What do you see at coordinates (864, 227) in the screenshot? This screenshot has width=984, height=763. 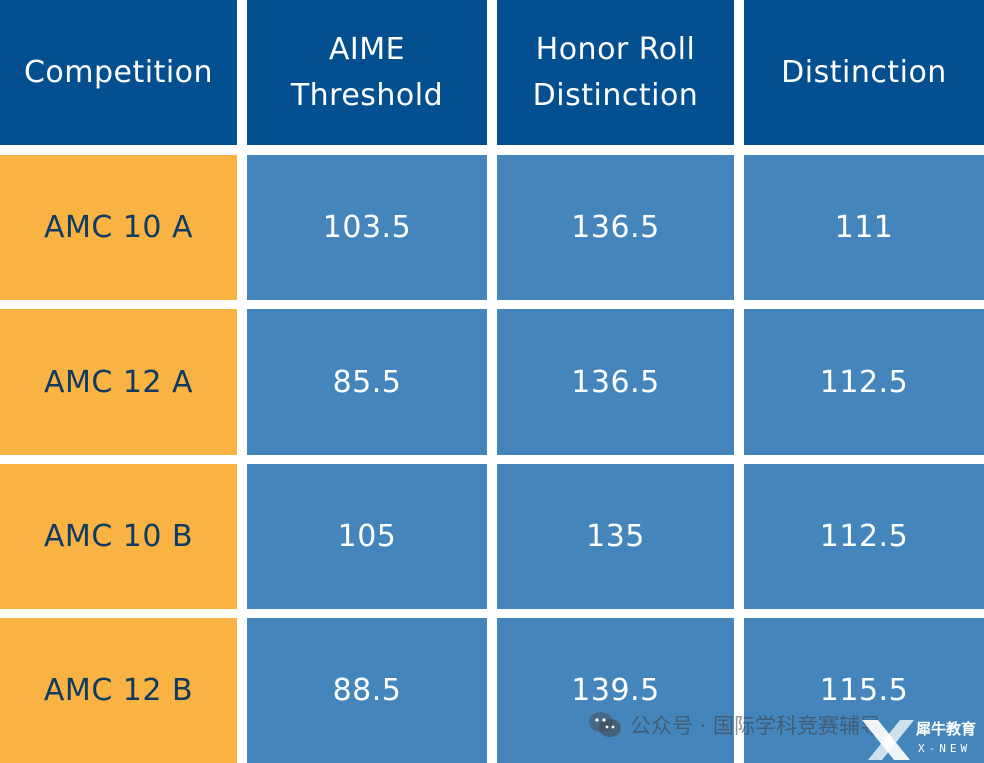 I see `distinction-cell: 111` at bounding box center [864, 227].